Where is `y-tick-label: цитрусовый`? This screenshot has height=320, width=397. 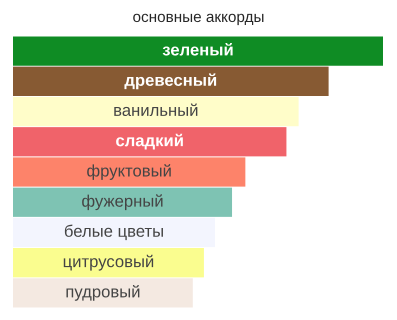
y-tick-label: цитрусовый is located at coordinates (109, 262).